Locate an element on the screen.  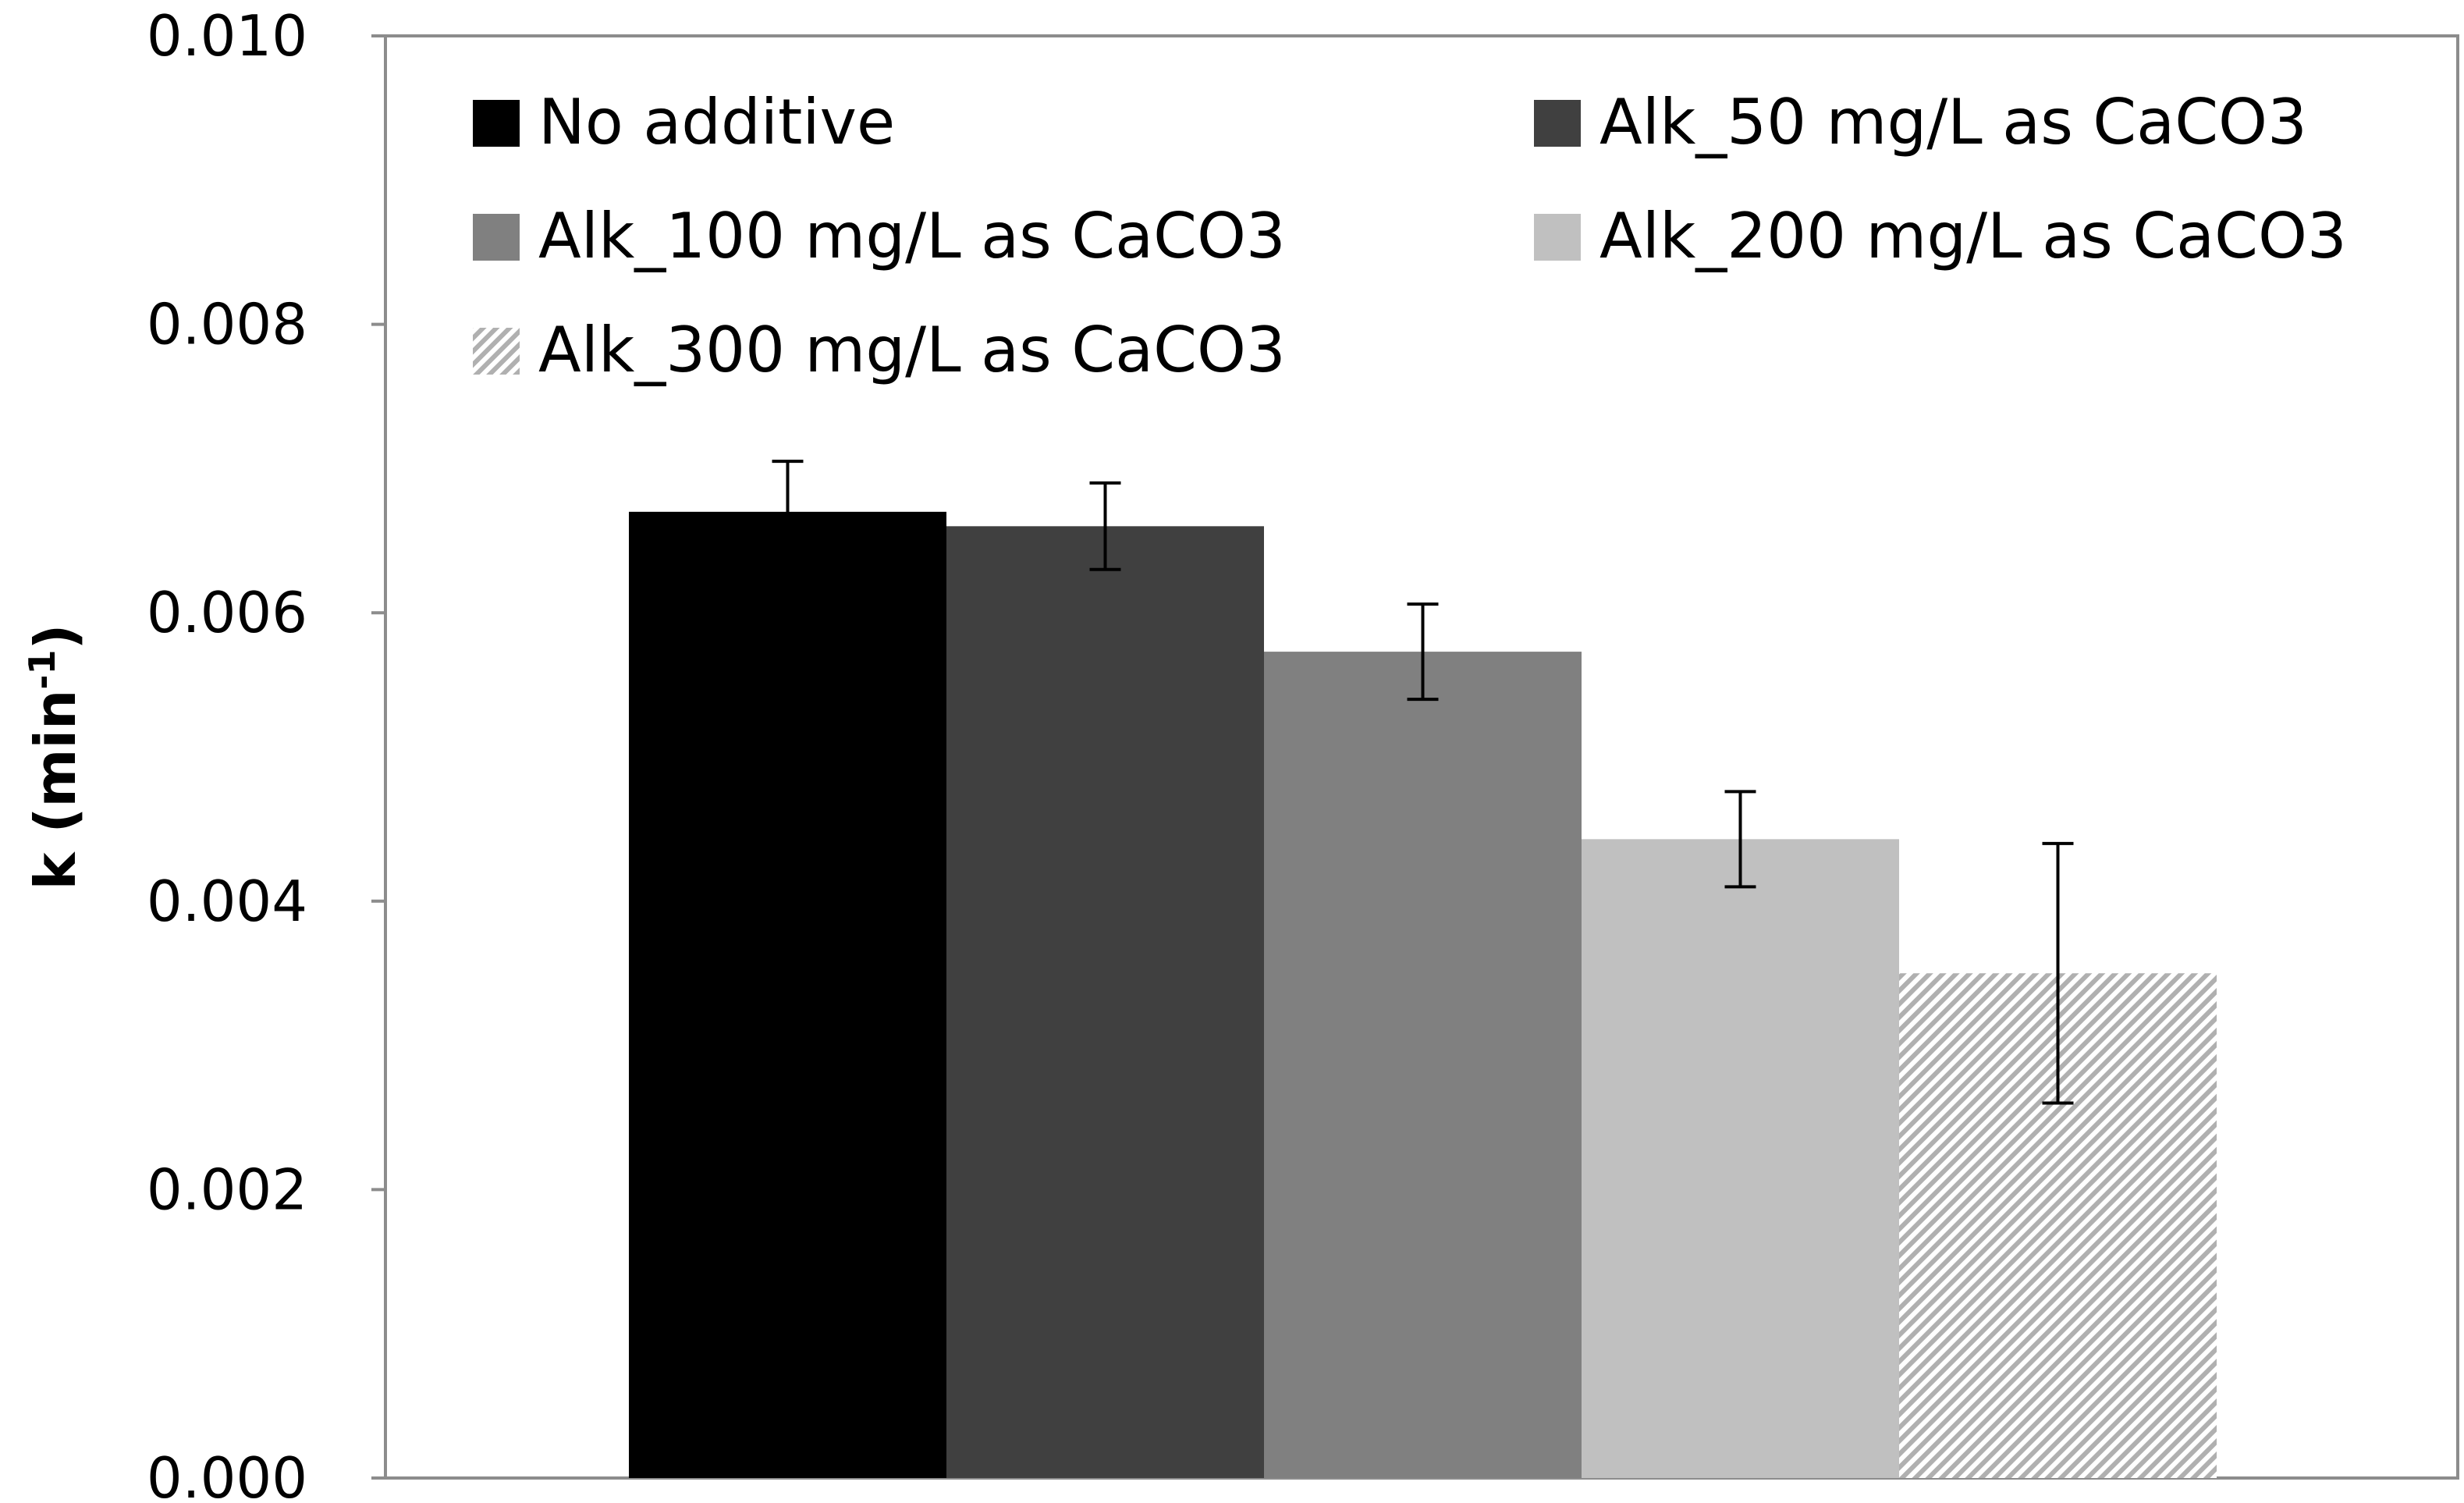
legend-label: No additive is located at coordinates (716, 122).